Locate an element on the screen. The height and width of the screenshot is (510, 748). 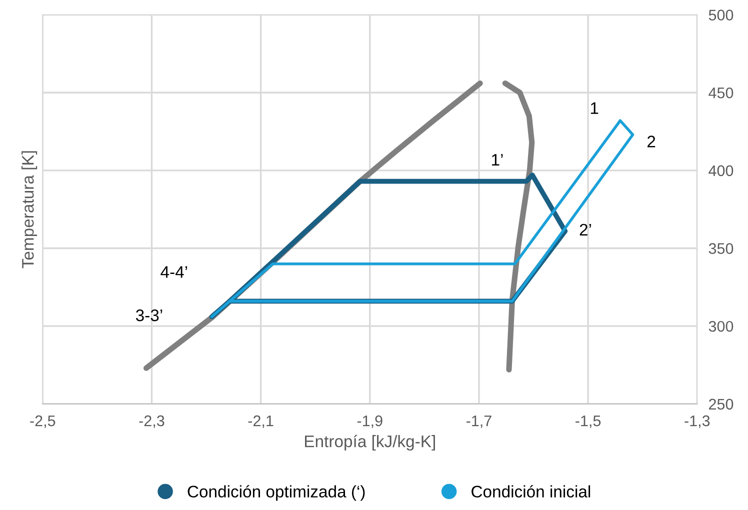
x-tick-label: -1,7 is located at coordinates (479, 422).